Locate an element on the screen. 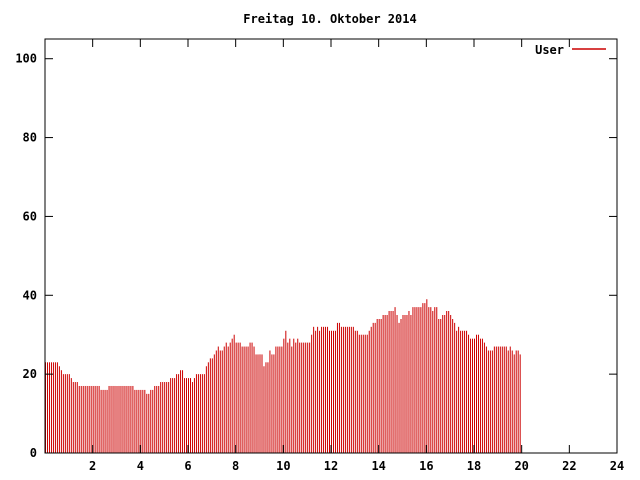  x-tick-label: 4 is located at coordinates (140, 466).